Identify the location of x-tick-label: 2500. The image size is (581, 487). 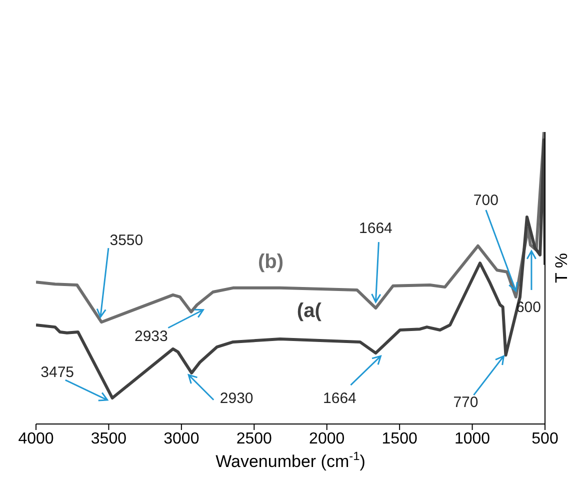
(254, 439).